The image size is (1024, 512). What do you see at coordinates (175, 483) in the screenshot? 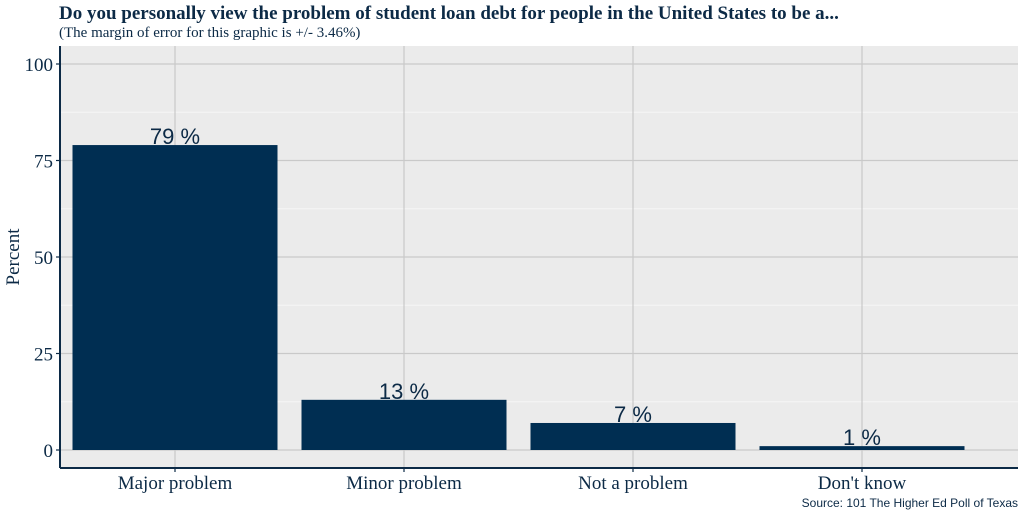
I see `x-tick-label: Major problem` at bounding box center [175, 483].